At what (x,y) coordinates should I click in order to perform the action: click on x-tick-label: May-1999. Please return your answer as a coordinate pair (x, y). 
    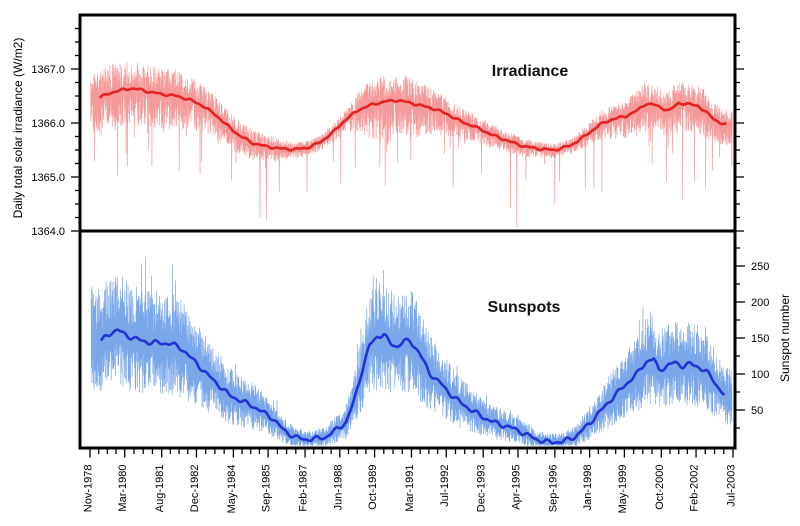
    Looking at the image, I should click on (623, 489).